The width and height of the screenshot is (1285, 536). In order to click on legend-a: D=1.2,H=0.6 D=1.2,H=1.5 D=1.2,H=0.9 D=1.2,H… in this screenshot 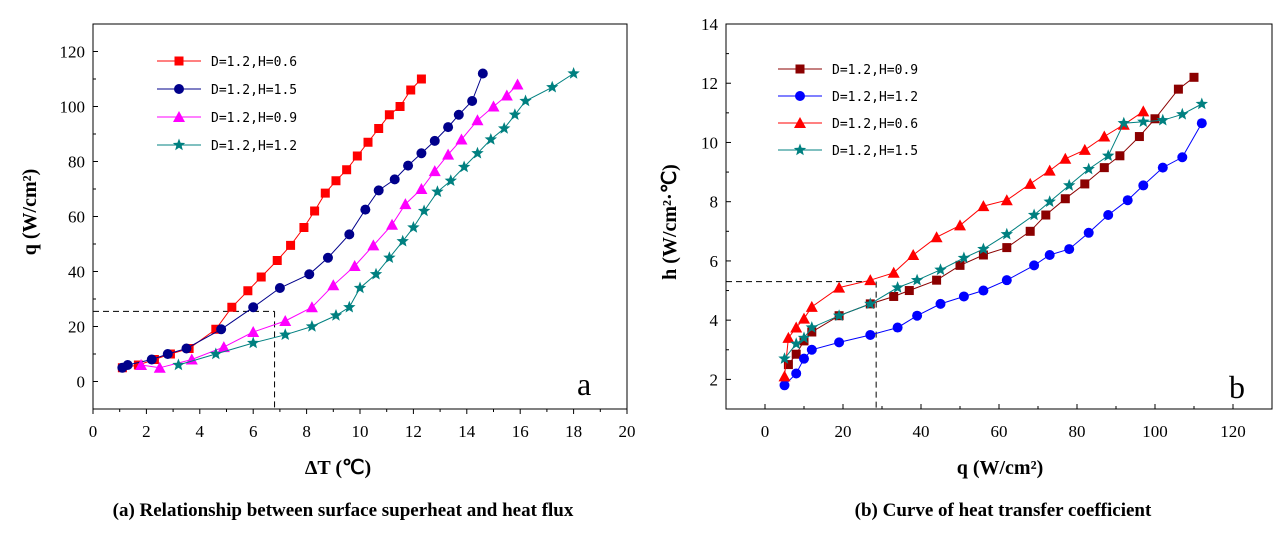, I will do `click(227, 104)`.